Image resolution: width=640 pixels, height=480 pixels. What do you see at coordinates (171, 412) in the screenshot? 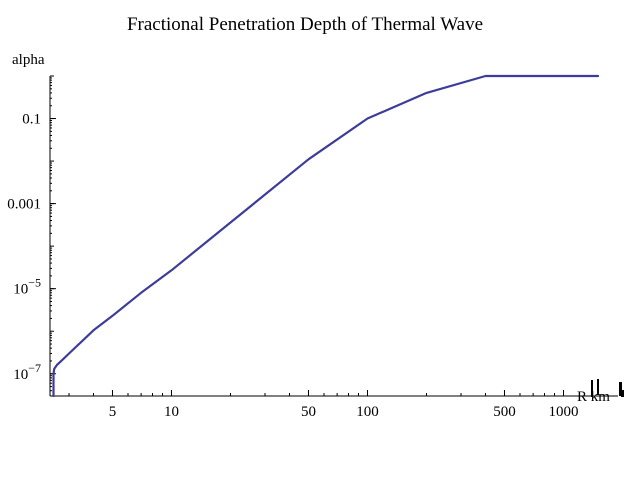
I see `x-tick-label: 10` at bounding box center [171, 412].